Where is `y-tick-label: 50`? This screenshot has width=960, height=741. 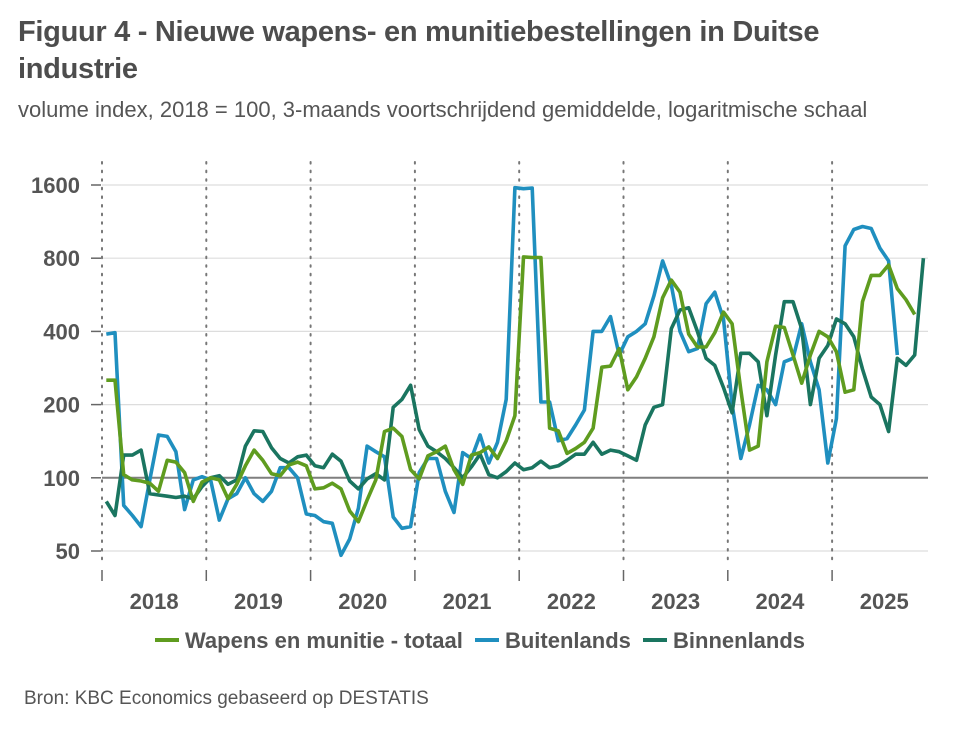
y-tick-label: 50 is located at coordinates (68, 551).